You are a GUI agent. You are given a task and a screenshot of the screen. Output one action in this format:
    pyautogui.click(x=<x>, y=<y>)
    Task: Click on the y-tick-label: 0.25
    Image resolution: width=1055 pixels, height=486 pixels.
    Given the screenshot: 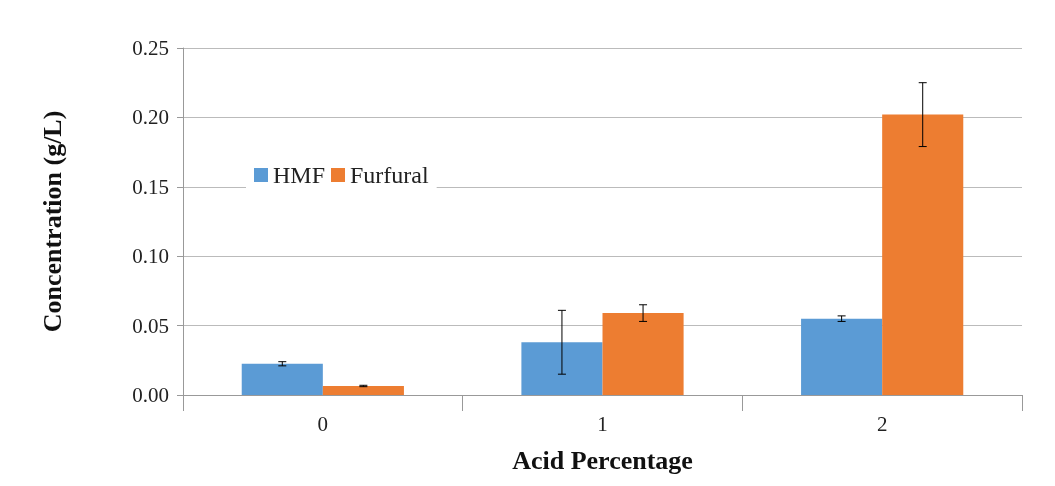 What is the action you would take?
    pyautogui.click(x=150, y=48)
    